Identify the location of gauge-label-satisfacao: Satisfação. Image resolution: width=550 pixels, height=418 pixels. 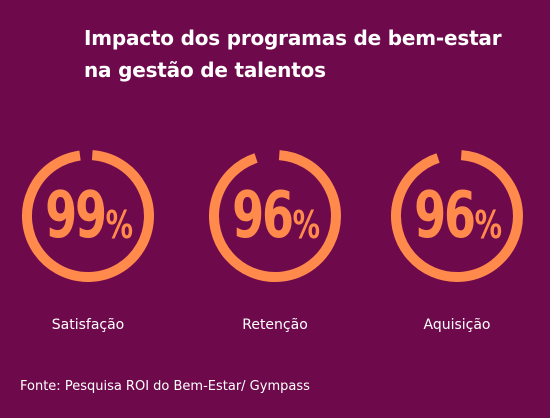
(88, 325).